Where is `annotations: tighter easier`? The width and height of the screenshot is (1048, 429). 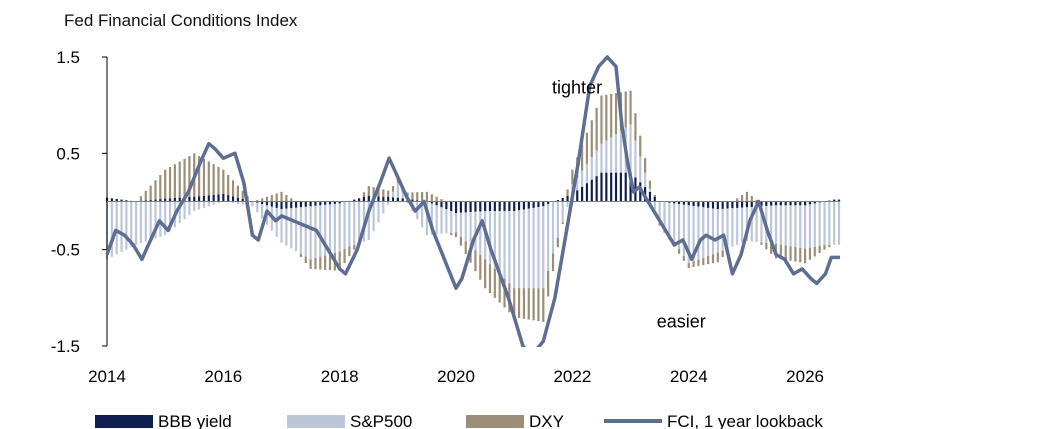 annotations: tighter easier is located at coordinates (629, 205).